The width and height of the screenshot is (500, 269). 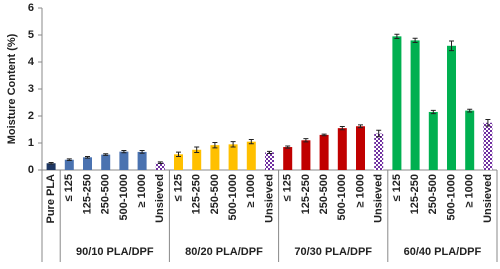 I want to click on y-tick-label: 2, so click(x=31, y=116).